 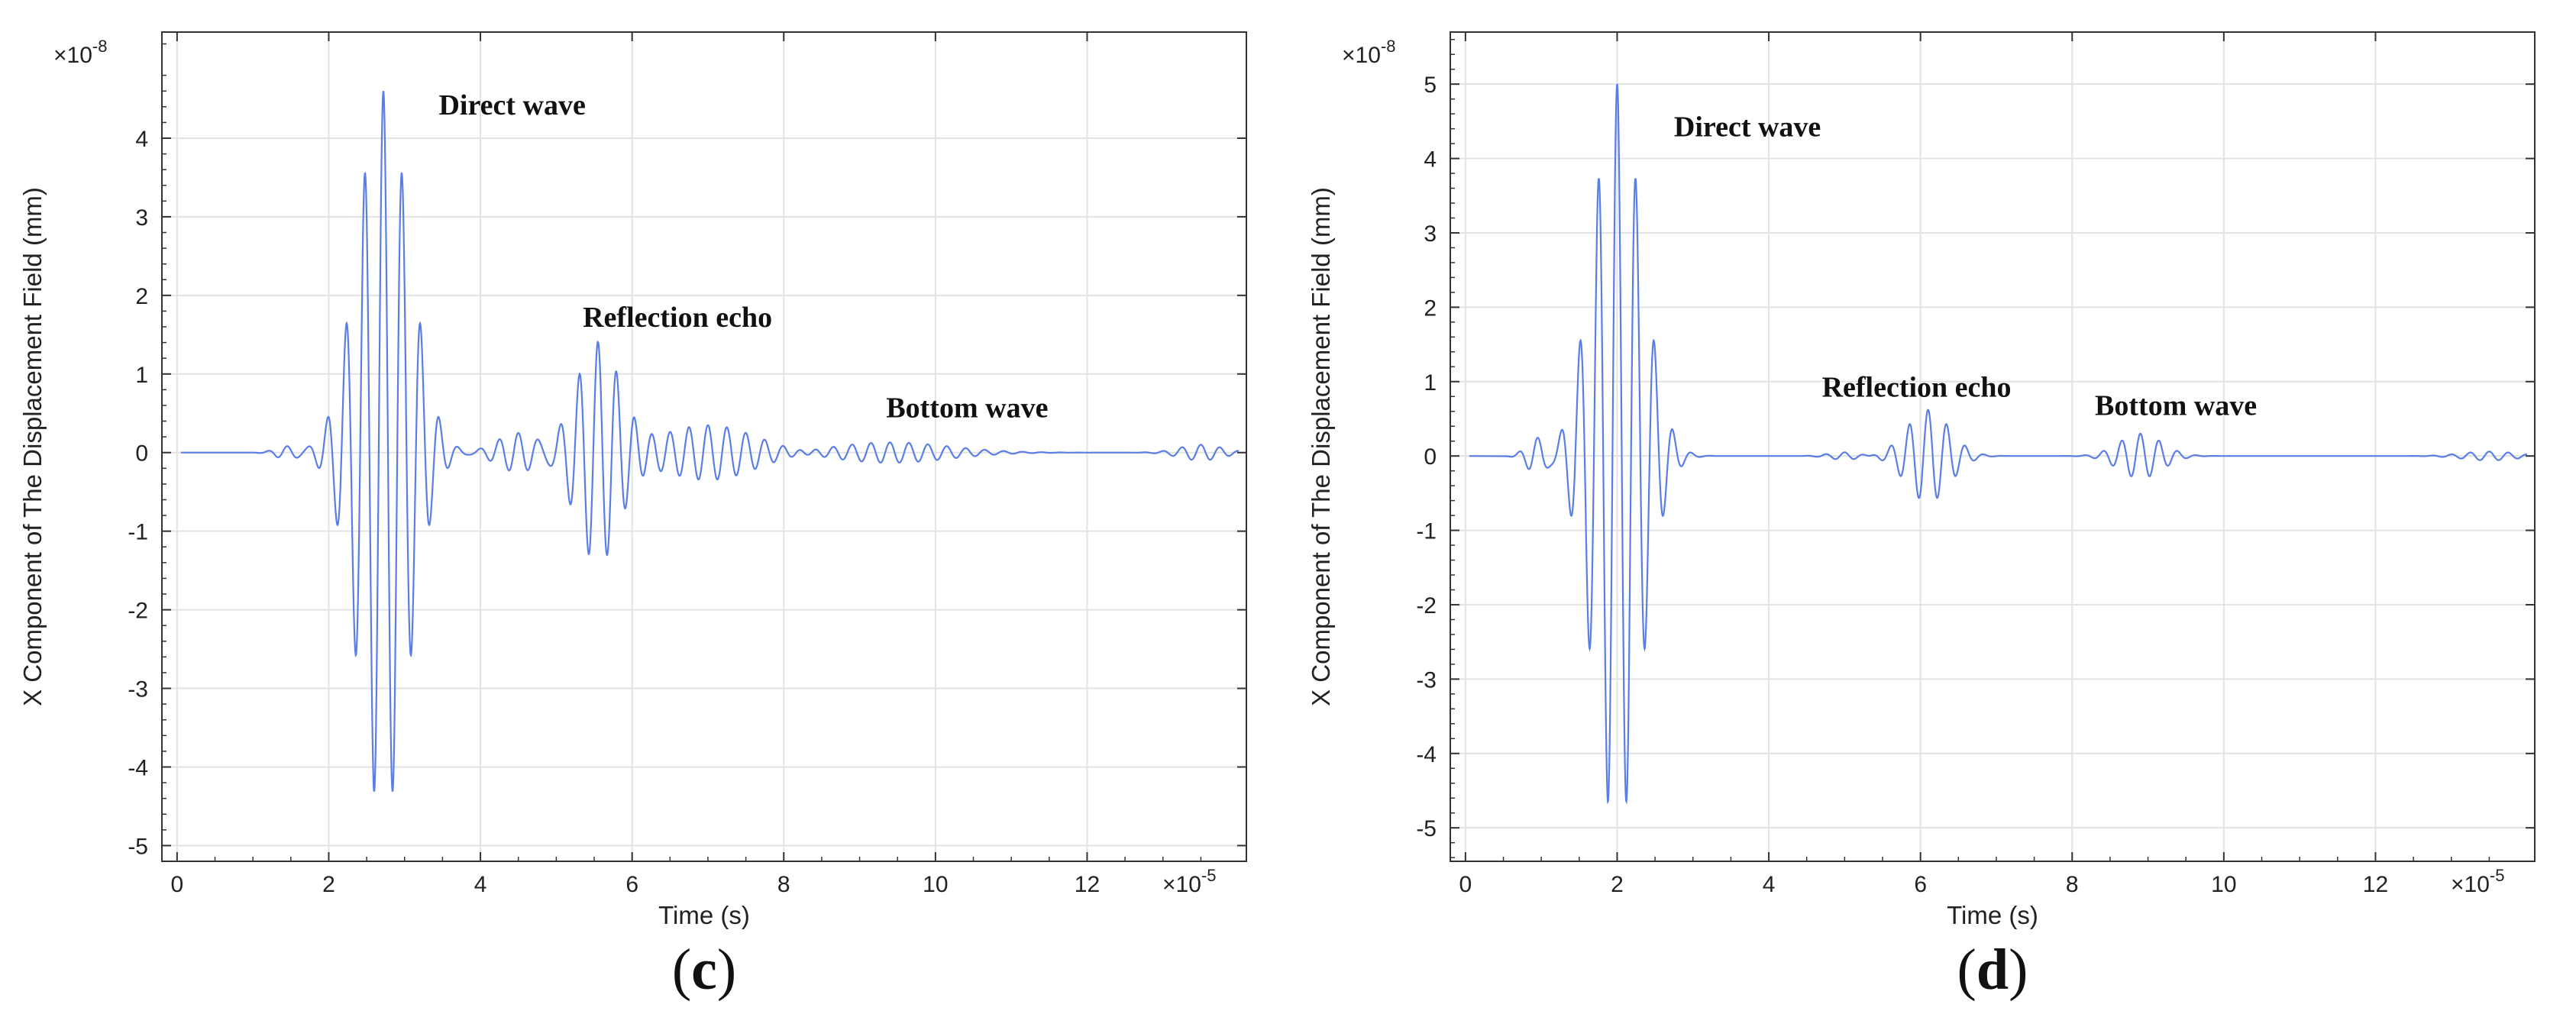 What do you see at coordinates (1430, 85) in the screenshot?
I see `y-tick-label: 5` at bounding box center [1430, 85].